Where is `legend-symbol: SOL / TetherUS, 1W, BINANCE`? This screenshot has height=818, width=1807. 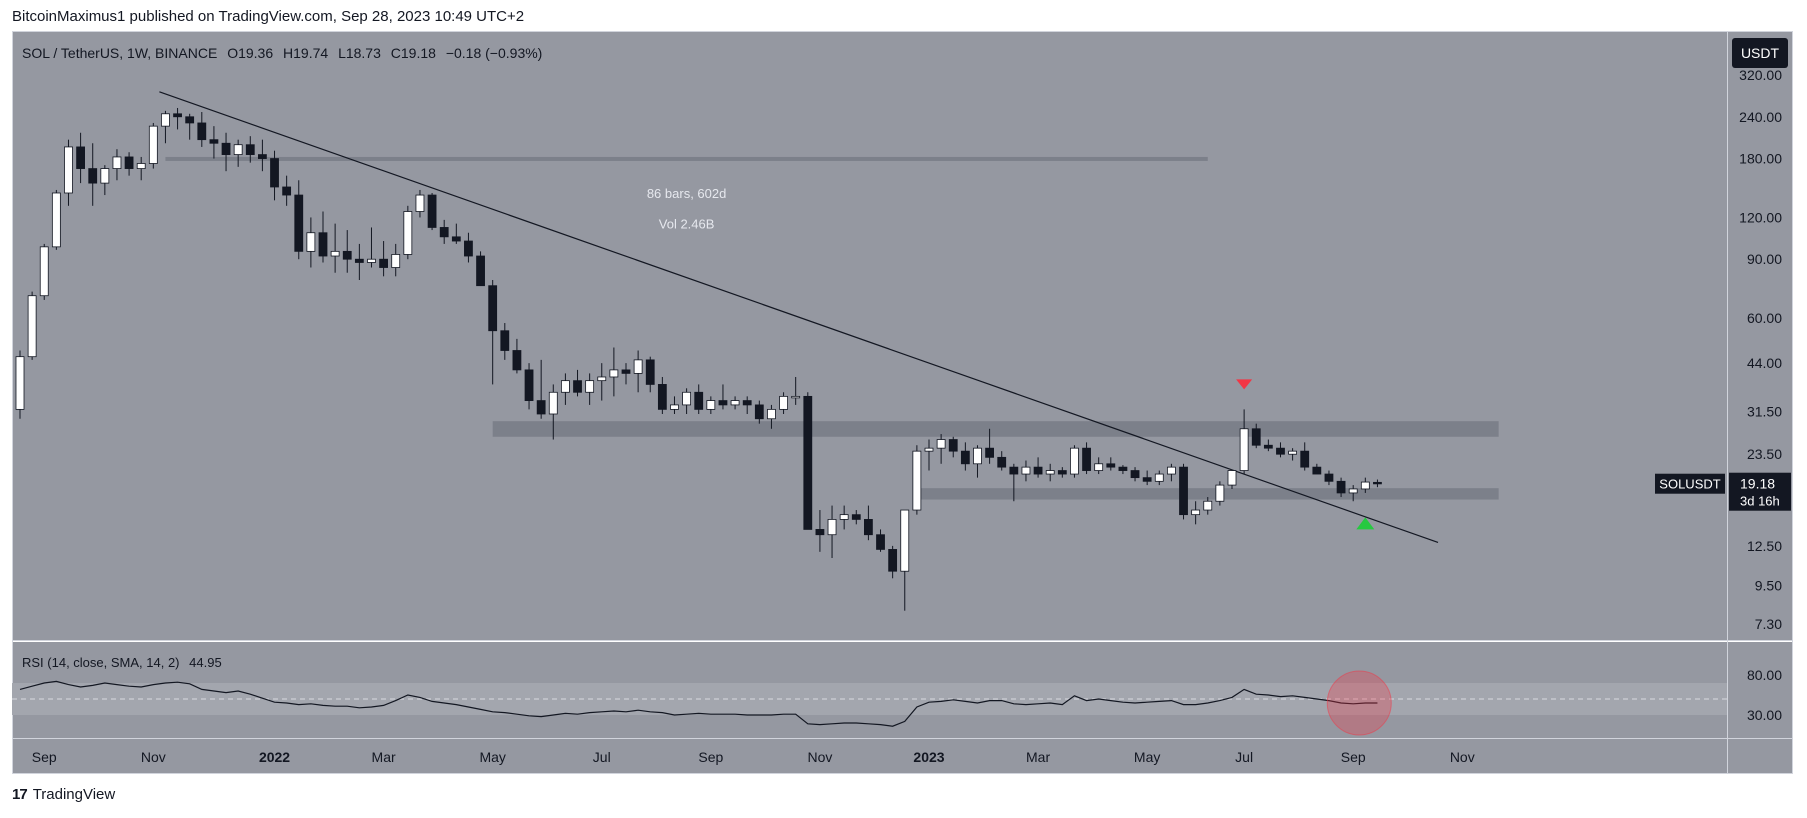 legend-symbol: SOL / TetherUS, 1W, BINANCE is located at coordinates (119, 53).